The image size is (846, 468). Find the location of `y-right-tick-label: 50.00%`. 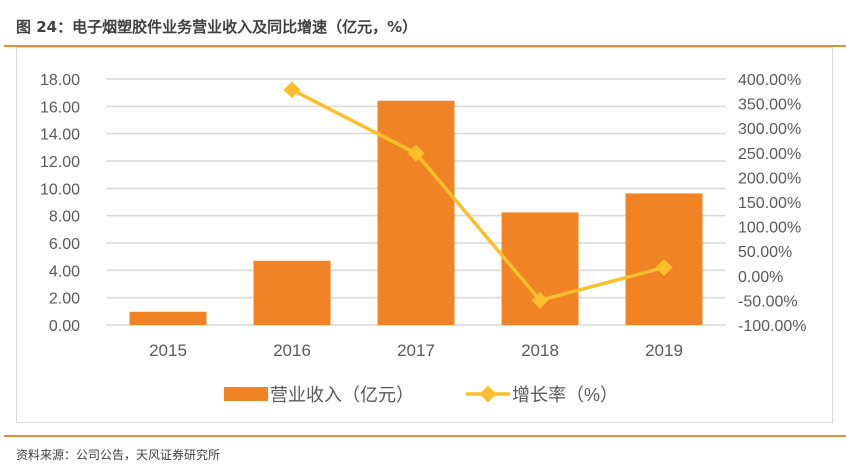

y-right-tick-label: 50.00% is located at coordinates (765, 252).